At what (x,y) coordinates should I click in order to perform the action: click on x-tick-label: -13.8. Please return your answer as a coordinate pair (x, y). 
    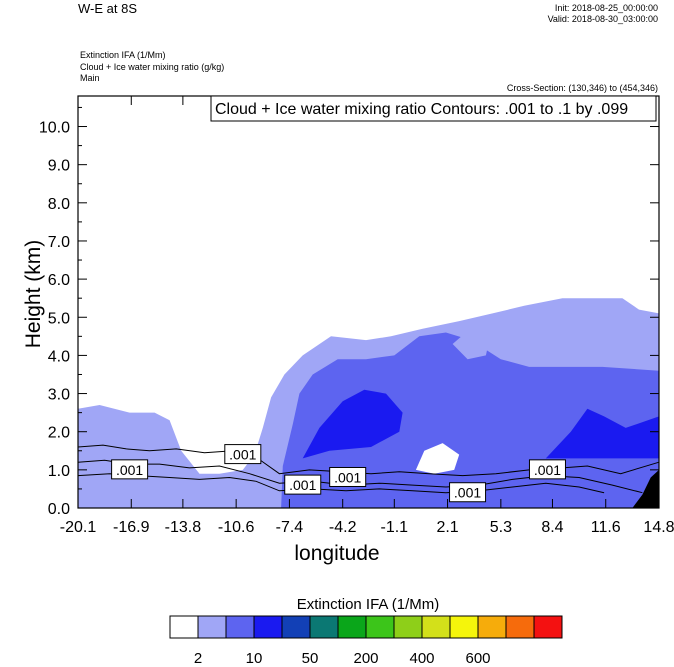
    Looking at the image, I should click on (183, 527).